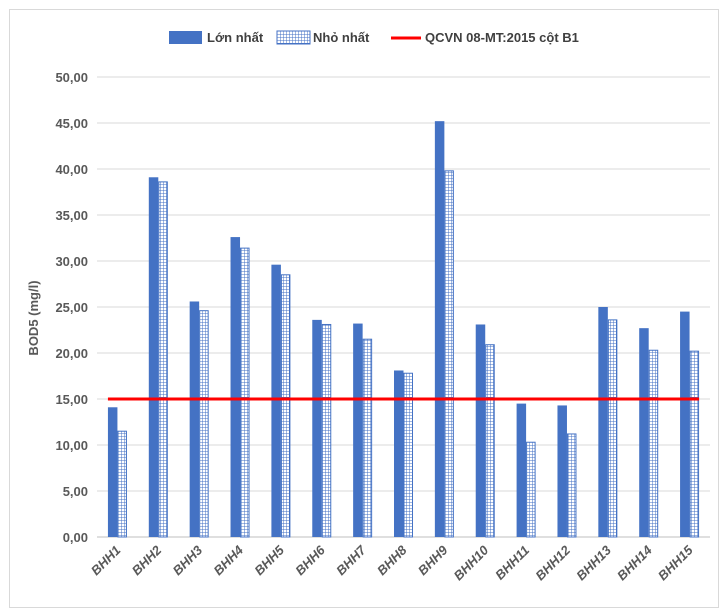  What do you see at coordinates (341, 37) in the screenshot?
I see `legend-label-min: Nhỏ nhất` at bounding box center [341, 37].